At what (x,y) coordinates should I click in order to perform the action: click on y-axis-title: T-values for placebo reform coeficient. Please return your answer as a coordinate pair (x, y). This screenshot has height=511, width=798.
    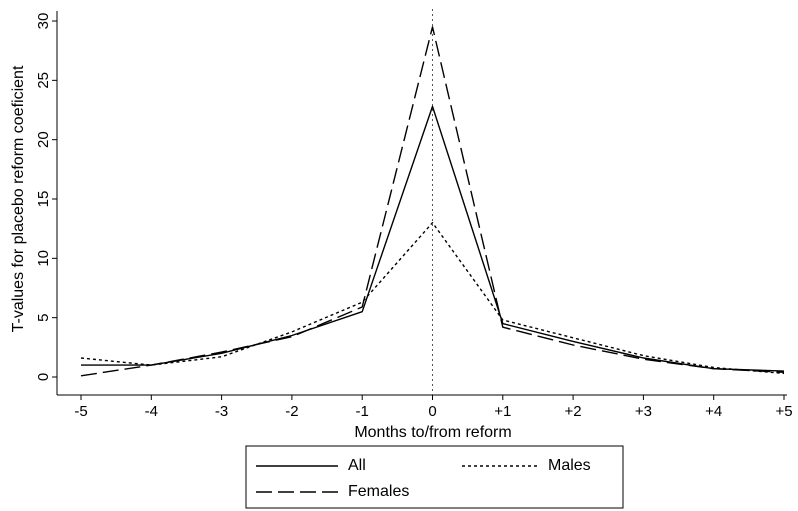
    Looking at the image, I should click on (18, 198).